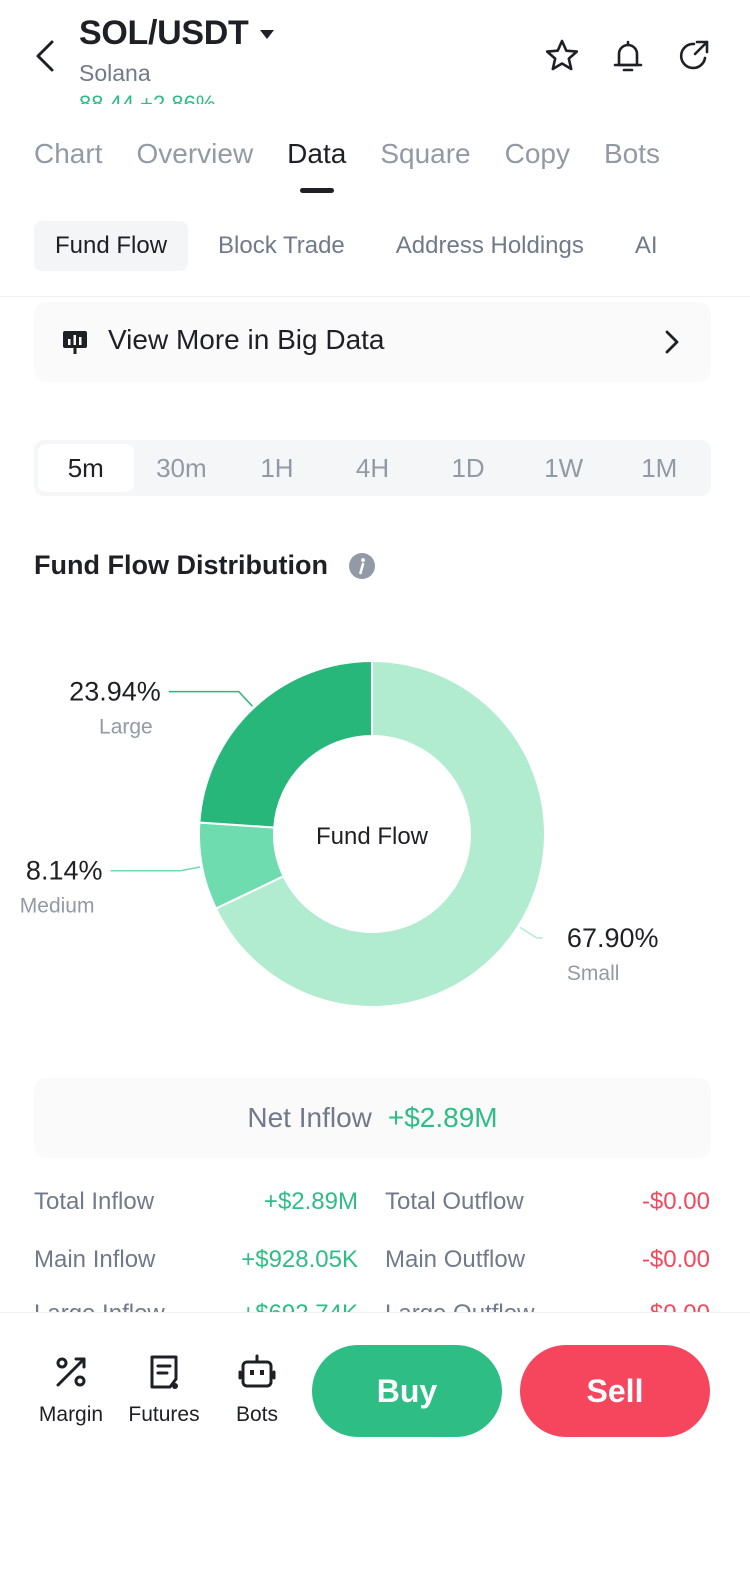 This screenshot has width=750, height=1580. What do you see at coordinates (111, 246) in the screenshot?
I see `subtab-fund-flow: Fund Flow` at bounding box center [111, 246].